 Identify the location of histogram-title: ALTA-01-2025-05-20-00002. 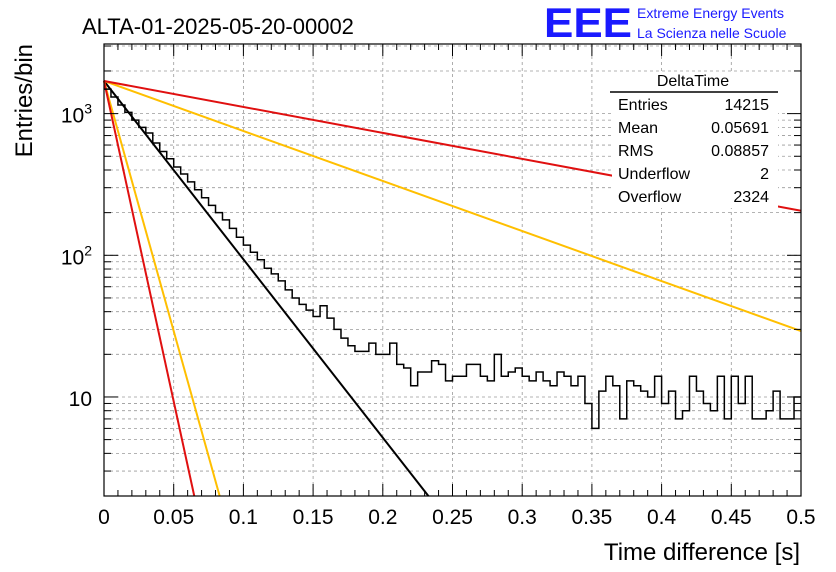
(218, 26).